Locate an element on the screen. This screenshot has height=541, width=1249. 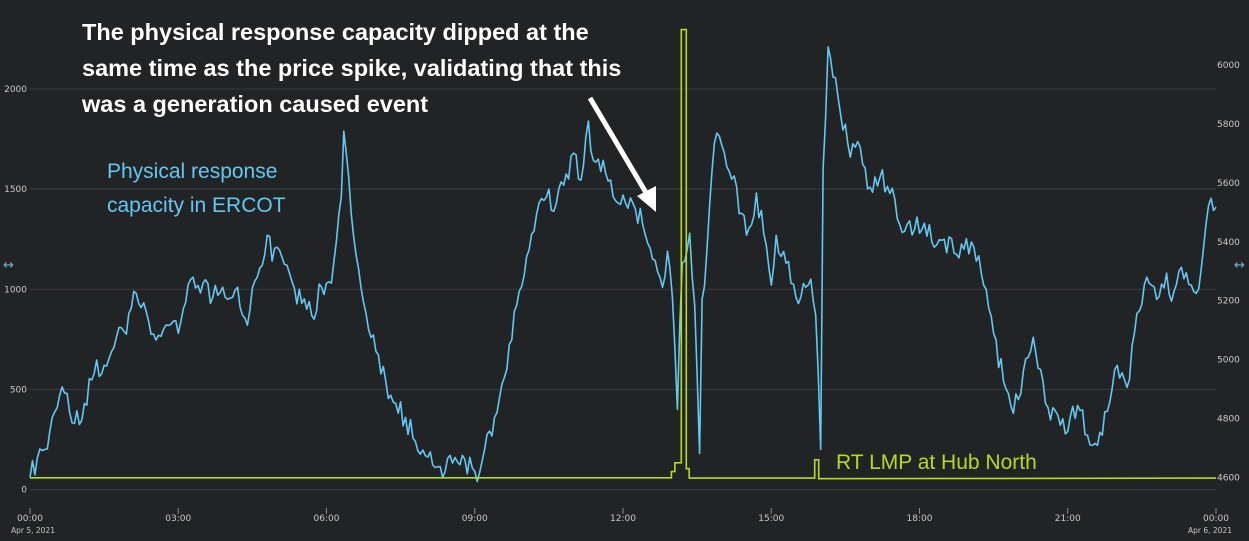
x-date-label: Apr 6, 2021 is located at coordinates (1210, 530).